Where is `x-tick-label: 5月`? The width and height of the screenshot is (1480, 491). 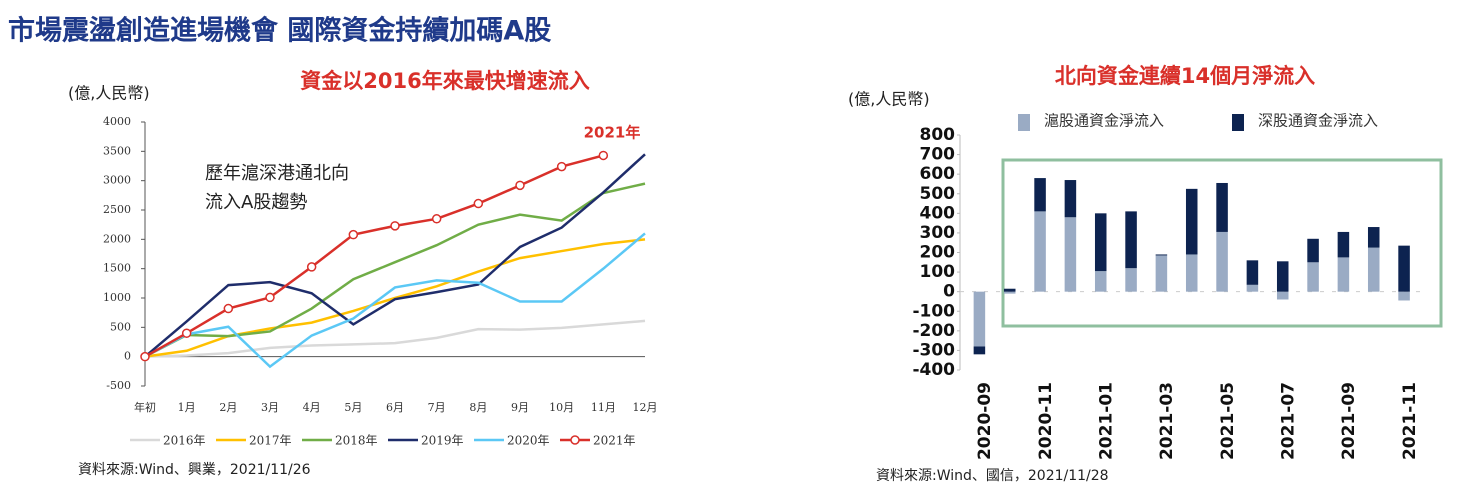 x-tick-label: 5月 is located at coordinates (353, 407).